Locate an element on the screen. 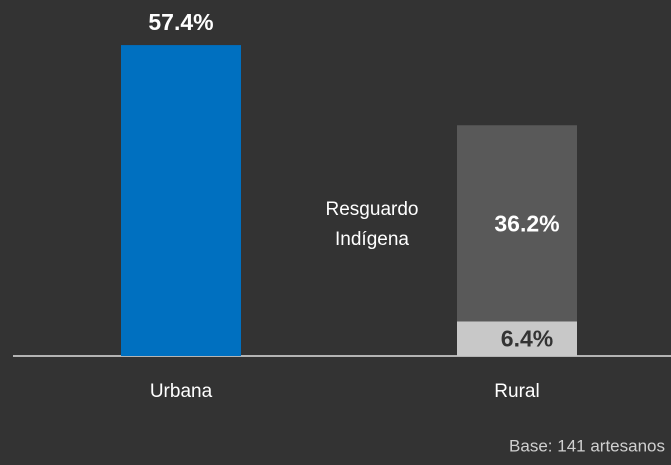 This screenshot has height=465, width=671. value-label: 36.2% is located at coordinates (526, 223).